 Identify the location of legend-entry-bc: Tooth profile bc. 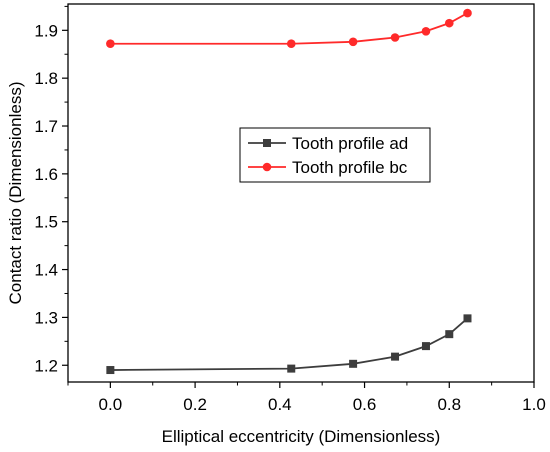
(328, 167).